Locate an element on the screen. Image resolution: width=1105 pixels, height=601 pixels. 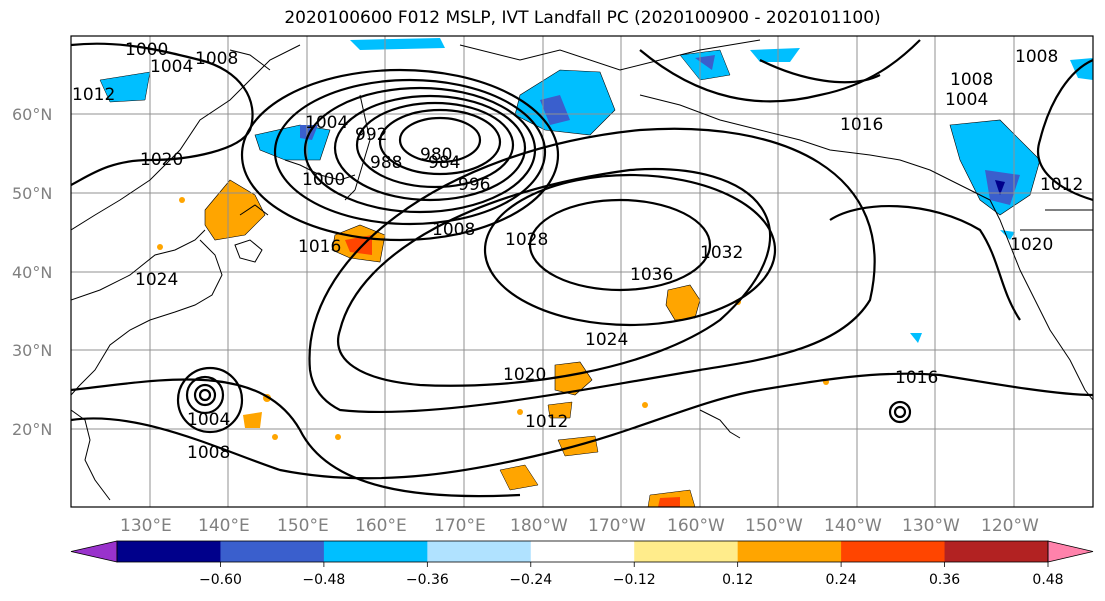
isobar-label: 992 is located at coordinates (371, 135).